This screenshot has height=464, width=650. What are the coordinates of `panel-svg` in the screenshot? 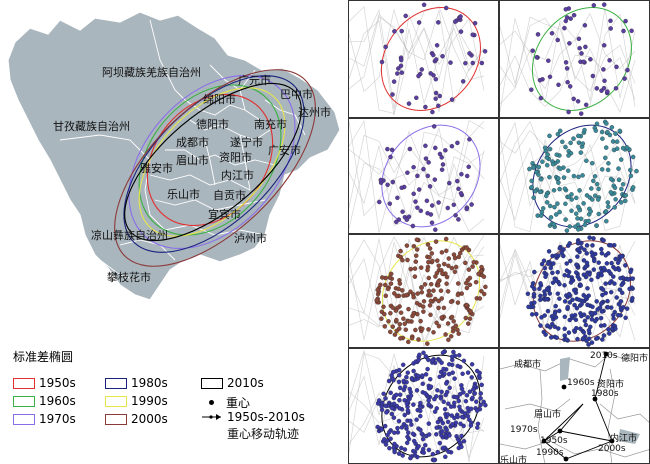 It's located at (568, 291).